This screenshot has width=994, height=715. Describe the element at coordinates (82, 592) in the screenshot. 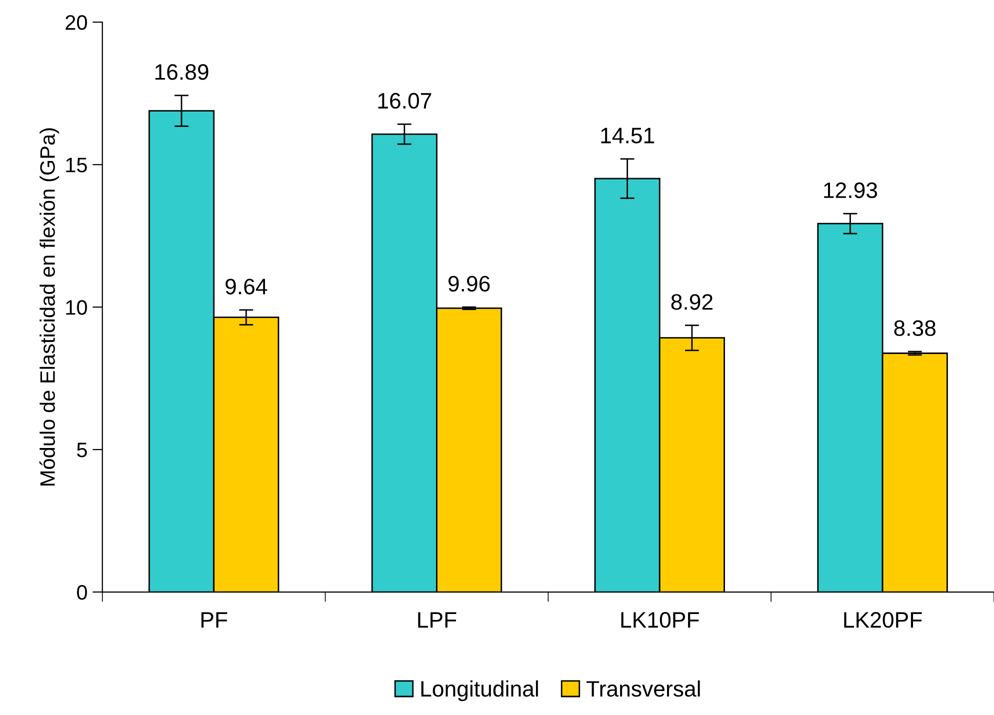

I see `y-tick-label: 0` at that location.